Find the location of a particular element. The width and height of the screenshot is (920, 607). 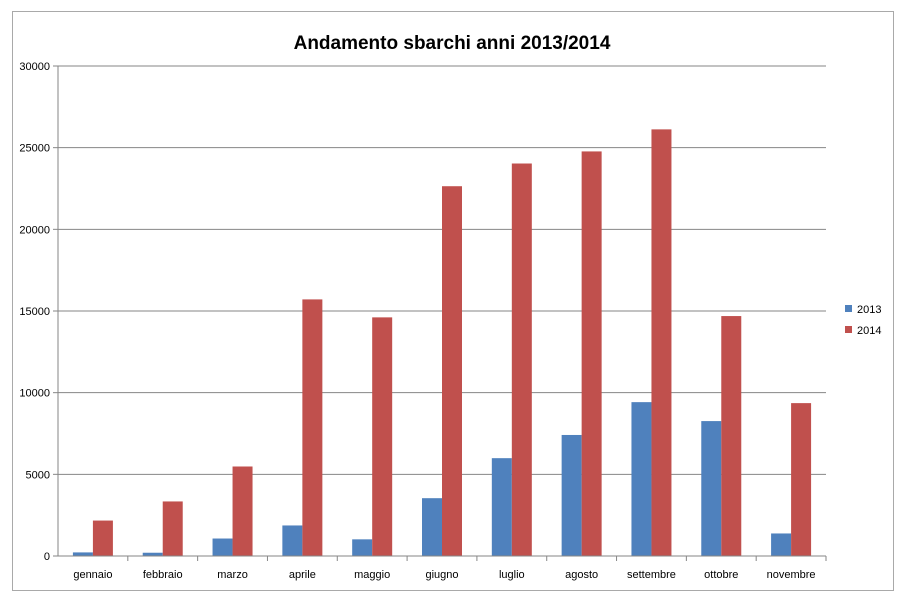

legend: 2013 2014 is located at coordinates (863, 320).